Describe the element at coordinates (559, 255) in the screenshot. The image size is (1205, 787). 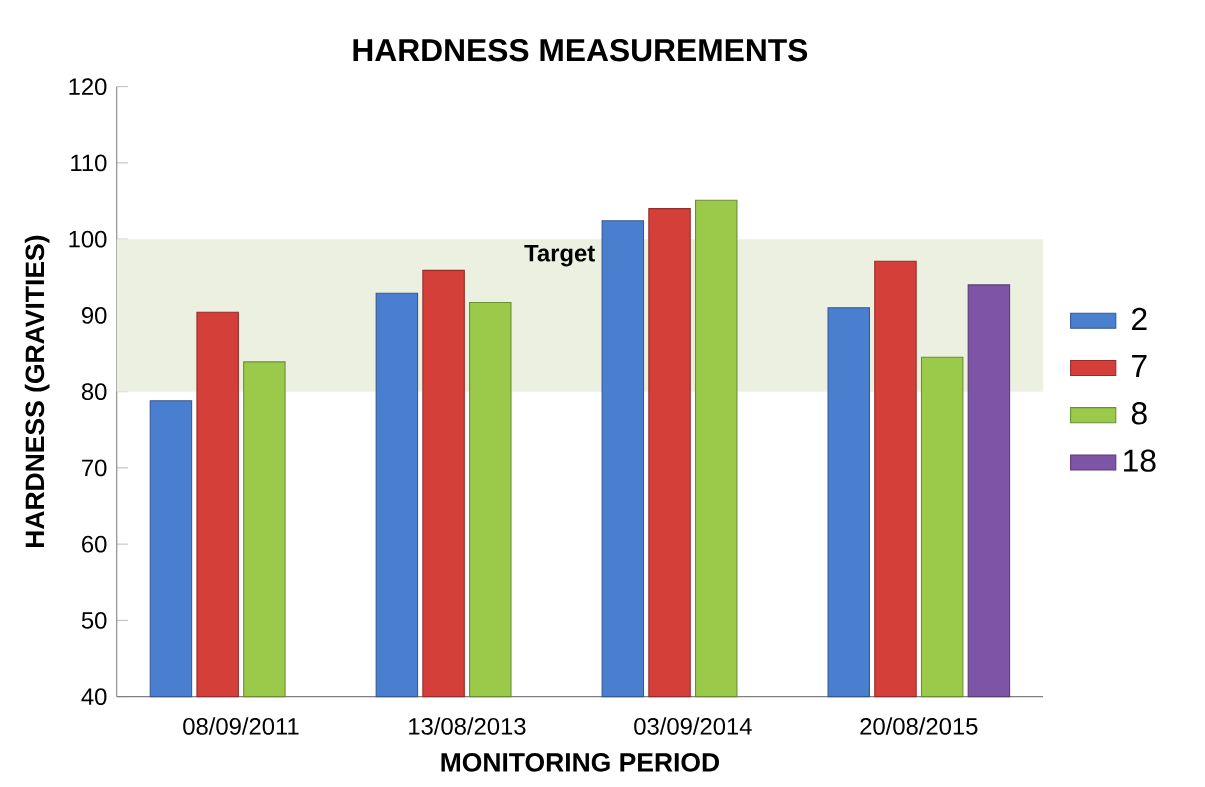
I see `band-label: Target` at that location.